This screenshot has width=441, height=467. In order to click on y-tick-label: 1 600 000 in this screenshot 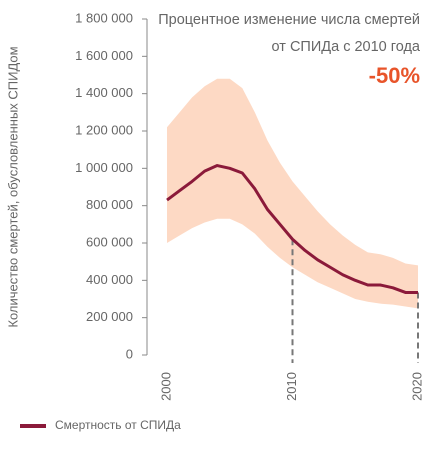, I will do `click(104, 55)`.